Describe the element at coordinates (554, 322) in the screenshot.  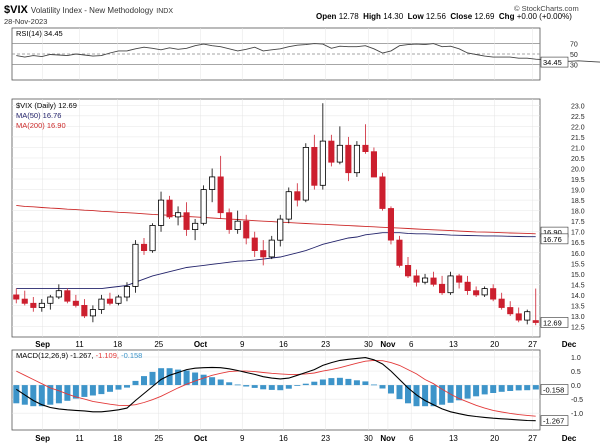
I see `close-current-value-box` at that location.